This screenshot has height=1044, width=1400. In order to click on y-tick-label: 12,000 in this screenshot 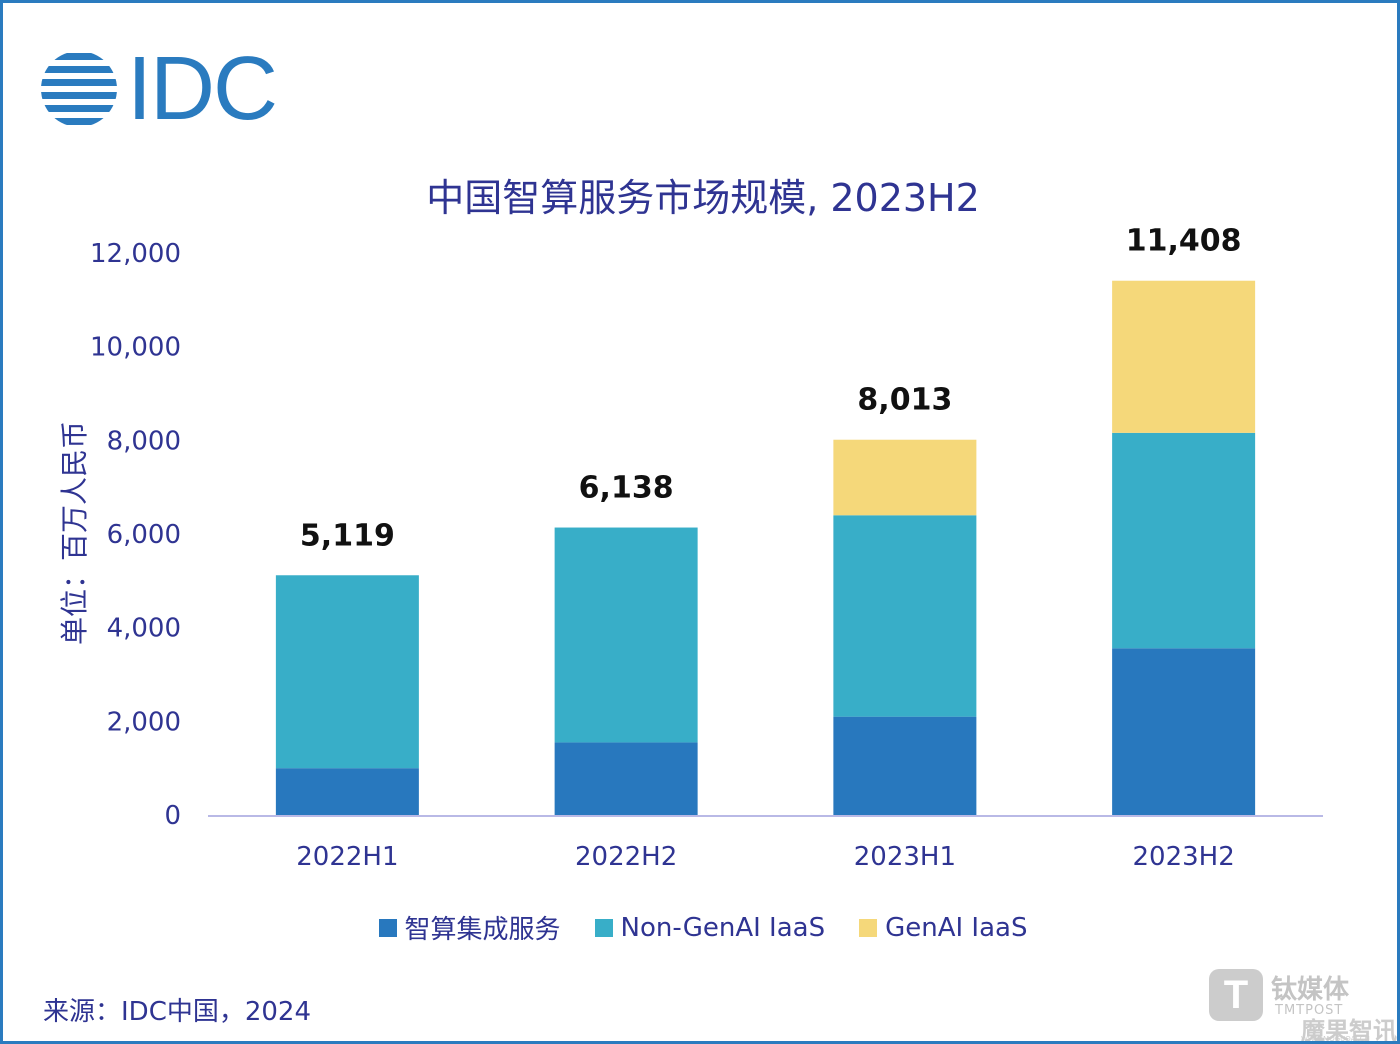, I will do `click(135, 254)`.